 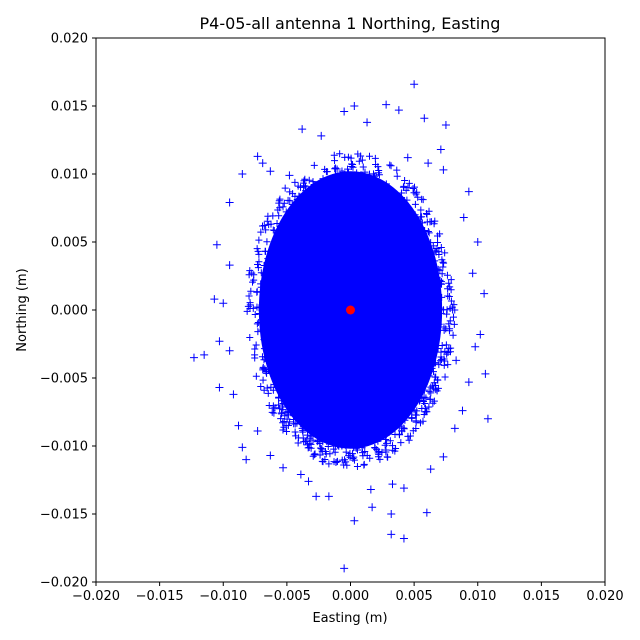 I want to click on chart-title: P4-05-all antenna 1 Northing, Easting, so click(x=350, y=23).